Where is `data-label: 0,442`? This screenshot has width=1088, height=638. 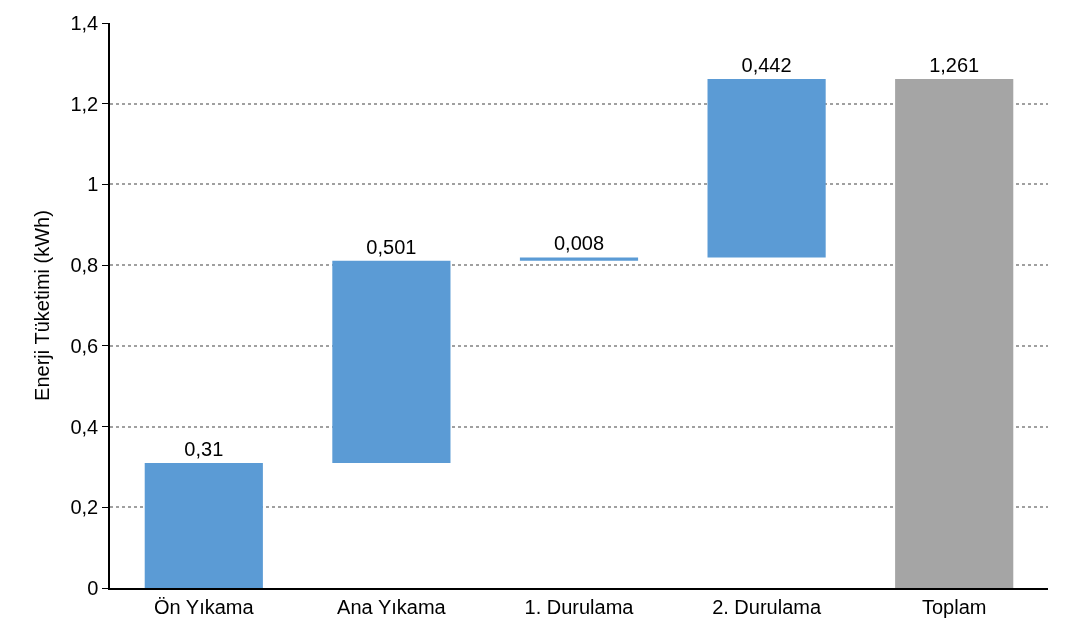 data-label: 0,442 is located at coordinates (766, 65).